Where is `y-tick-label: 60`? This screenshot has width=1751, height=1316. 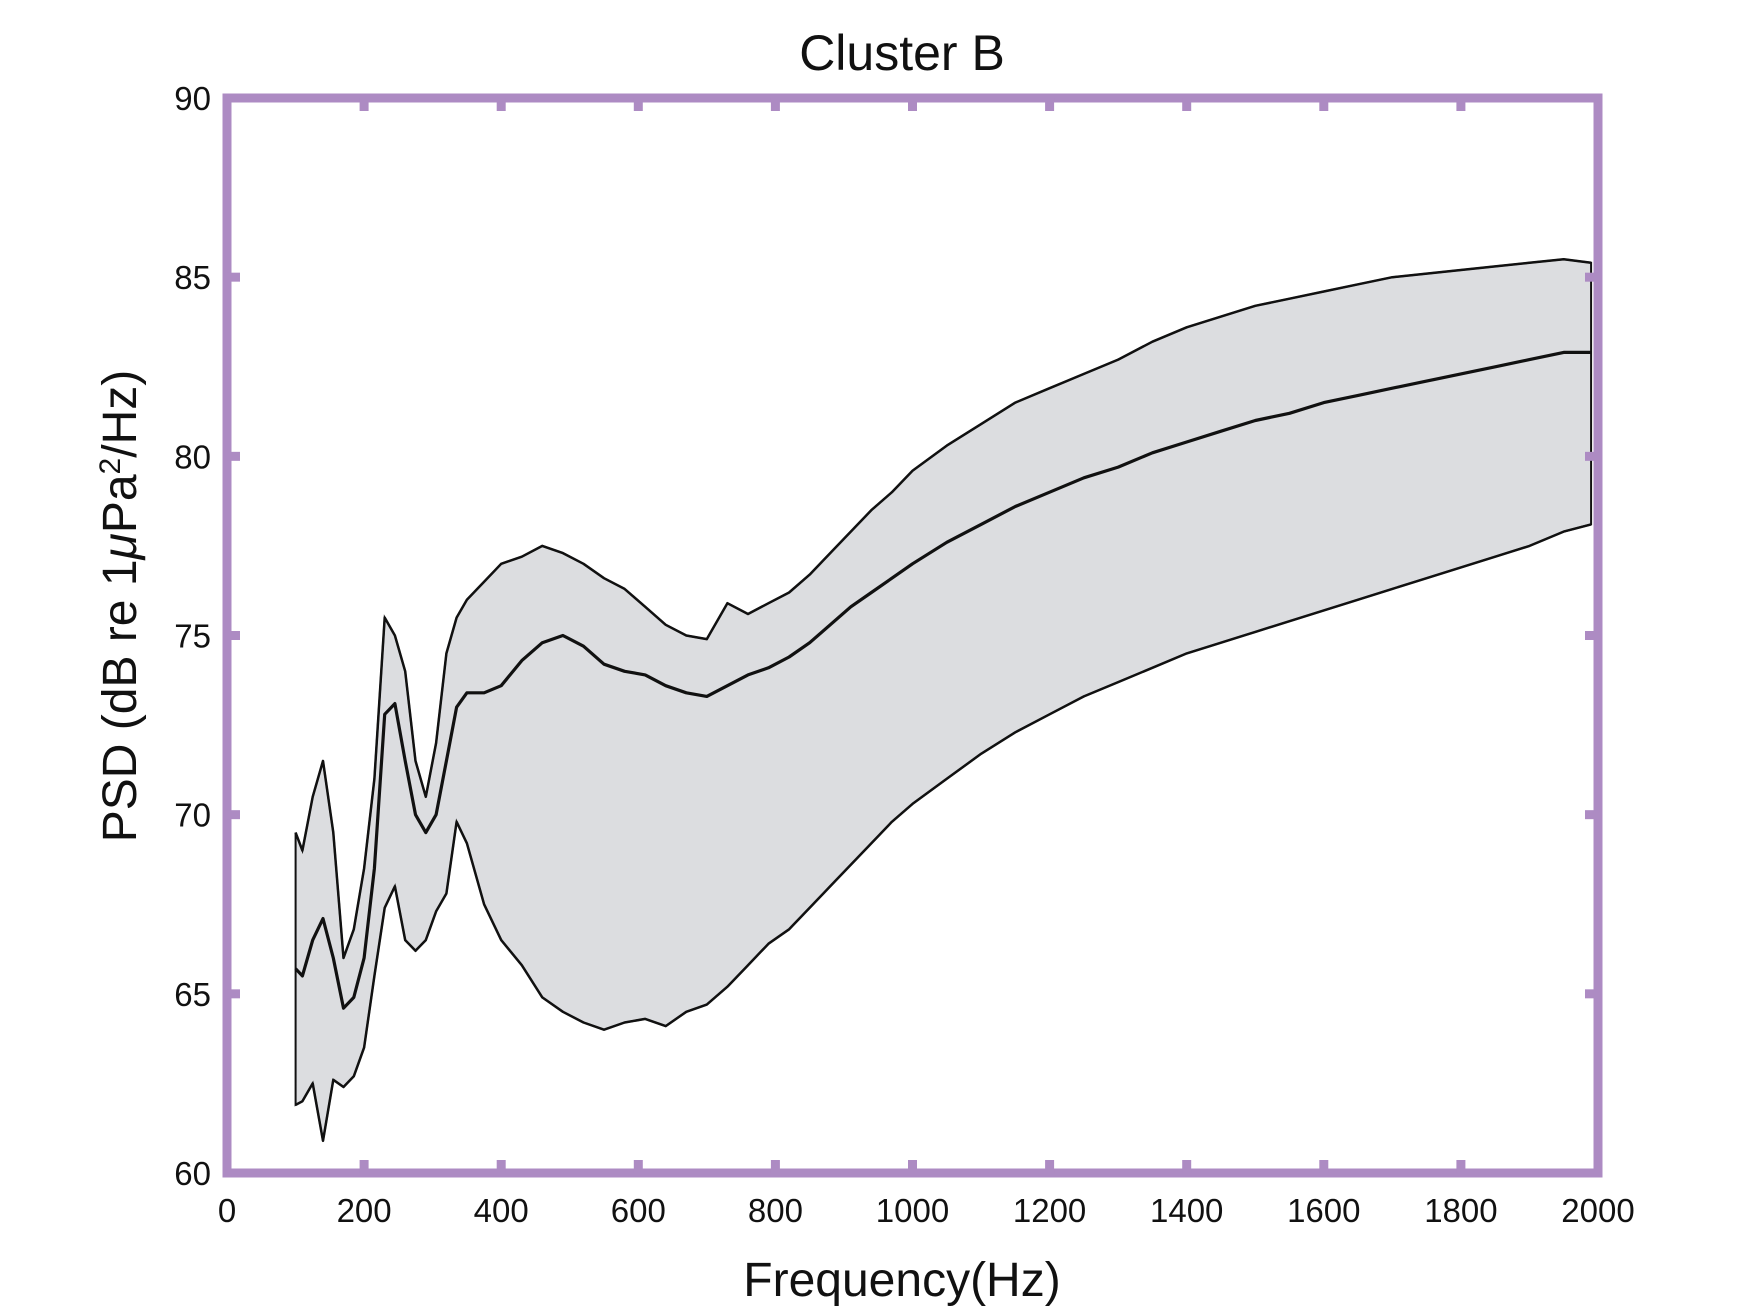
y-tick-label: 60 is located at coordinates (192, 1173).